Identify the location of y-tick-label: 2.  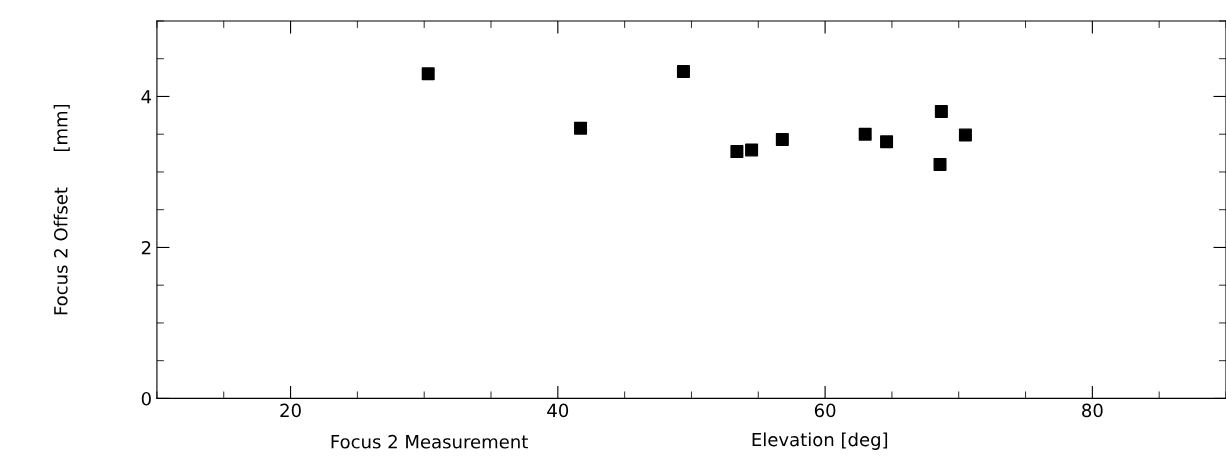
(146, 247).